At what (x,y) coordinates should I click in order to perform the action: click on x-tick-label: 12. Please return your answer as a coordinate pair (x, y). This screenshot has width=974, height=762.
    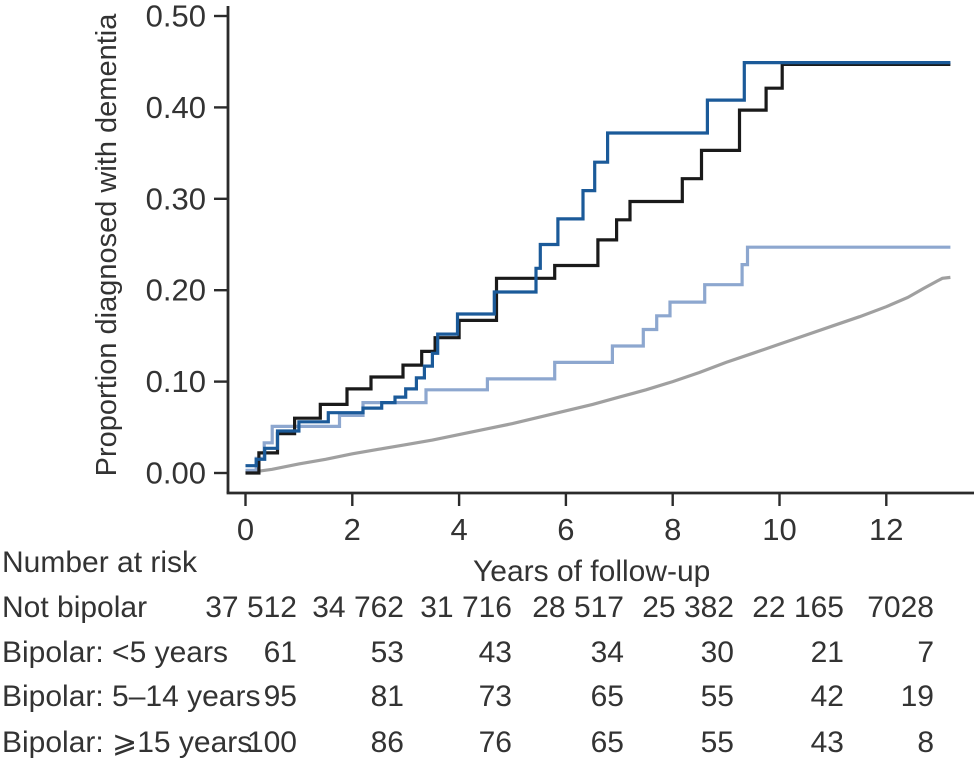
    Looking at the image, I should click on (886, 528).